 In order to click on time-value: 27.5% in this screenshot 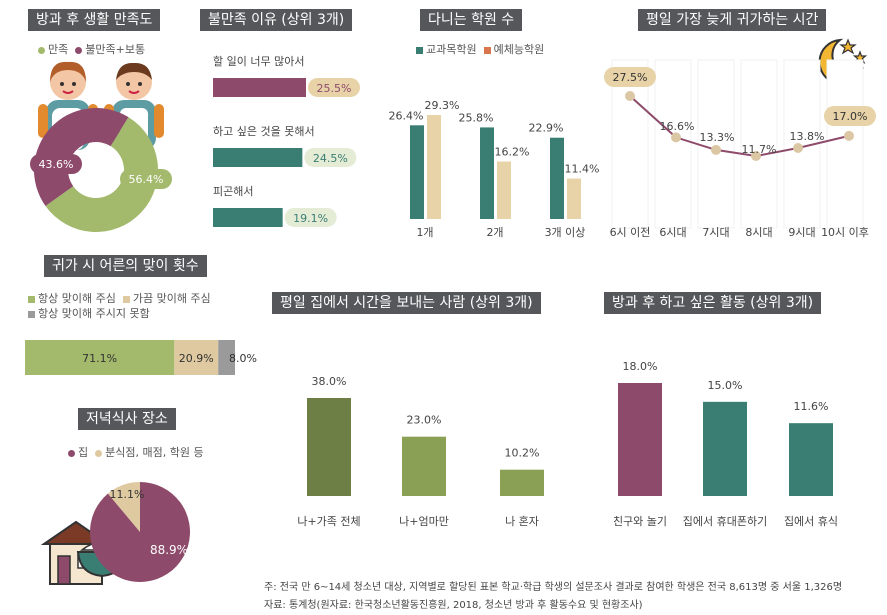, I will do `click(630, 77)`.